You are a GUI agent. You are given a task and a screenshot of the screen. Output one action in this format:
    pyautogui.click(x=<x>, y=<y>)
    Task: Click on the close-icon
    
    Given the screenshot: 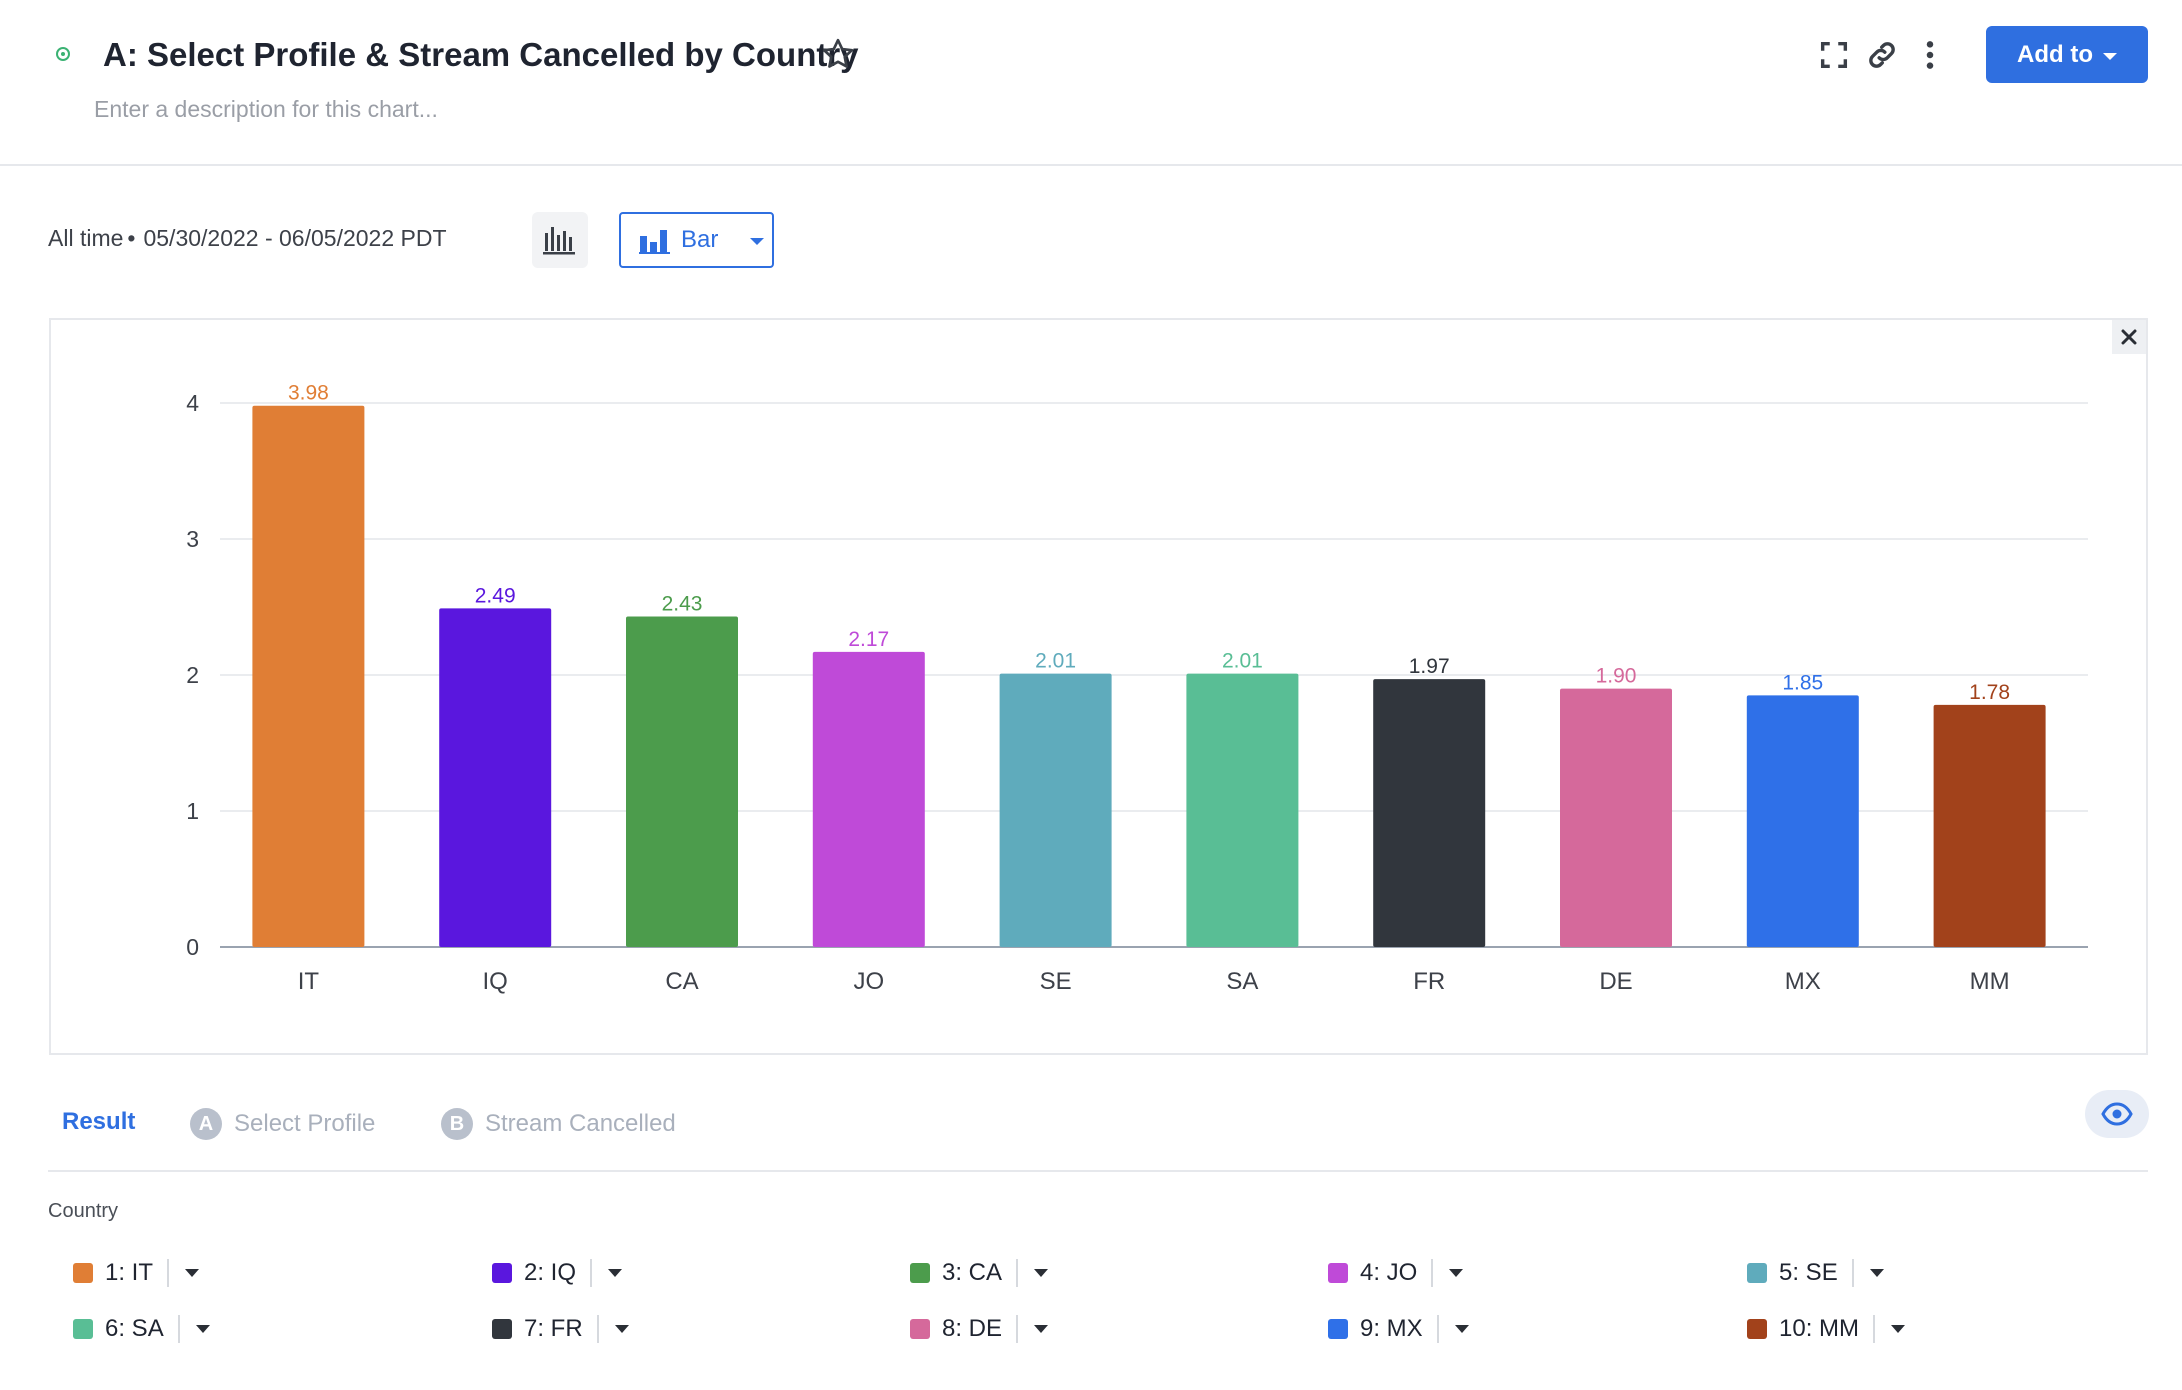 What is the action you would take?
    pyautogui.click(x=2129, y=337)
    